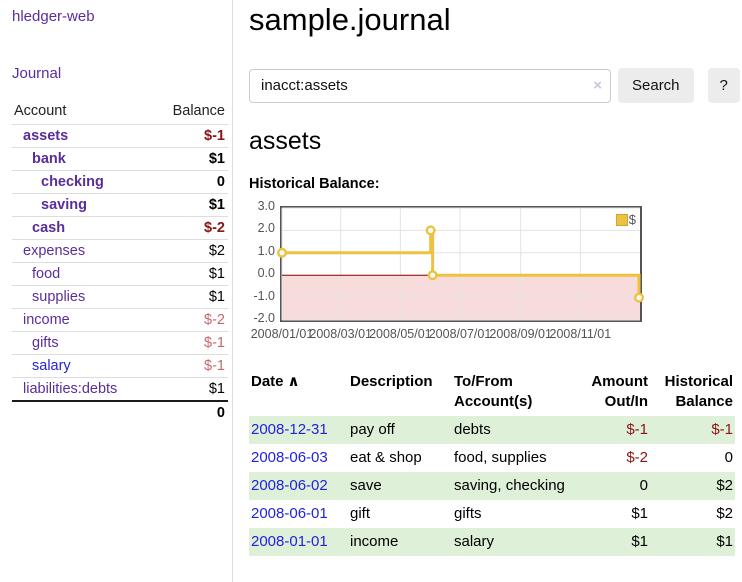 The image size is (742, 582). I want to click on account-link: gifts, so click(45, 343).